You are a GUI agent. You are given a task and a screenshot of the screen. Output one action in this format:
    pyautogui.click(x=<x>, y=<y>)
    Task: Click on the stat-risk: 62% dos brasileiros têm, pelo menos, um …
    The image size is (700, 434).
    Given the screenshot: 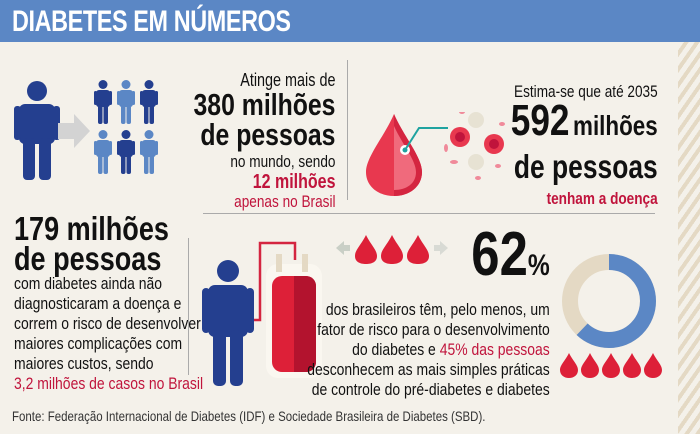 What is the action you would take?
    pyautogui.click(x=428, y=312)
    